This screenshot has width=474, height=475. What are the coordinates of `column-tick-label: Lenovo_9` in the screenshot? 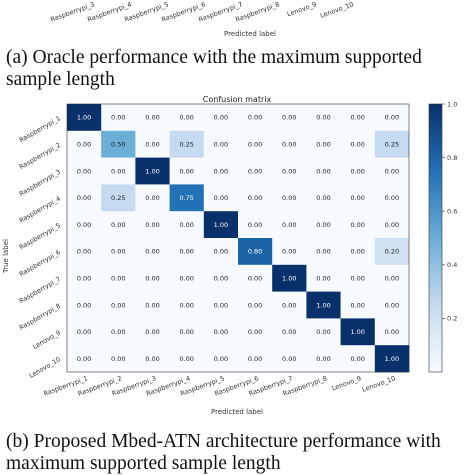 It's located at (347, 383).